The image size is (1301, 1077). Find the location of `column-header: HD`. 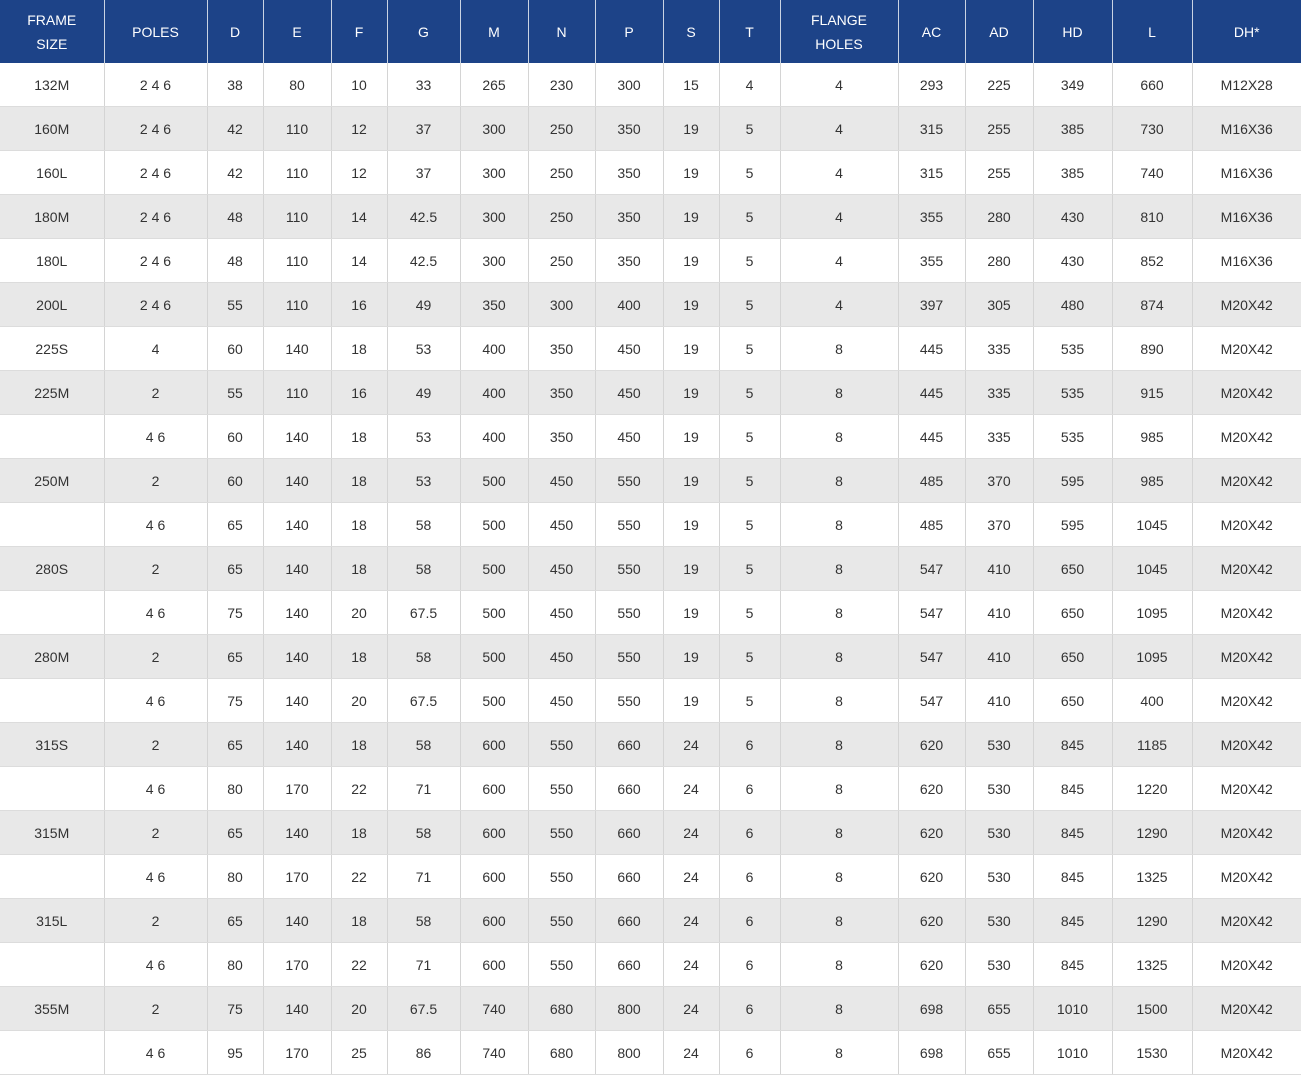

column-header: HD is located at coordinates (1073, 31).